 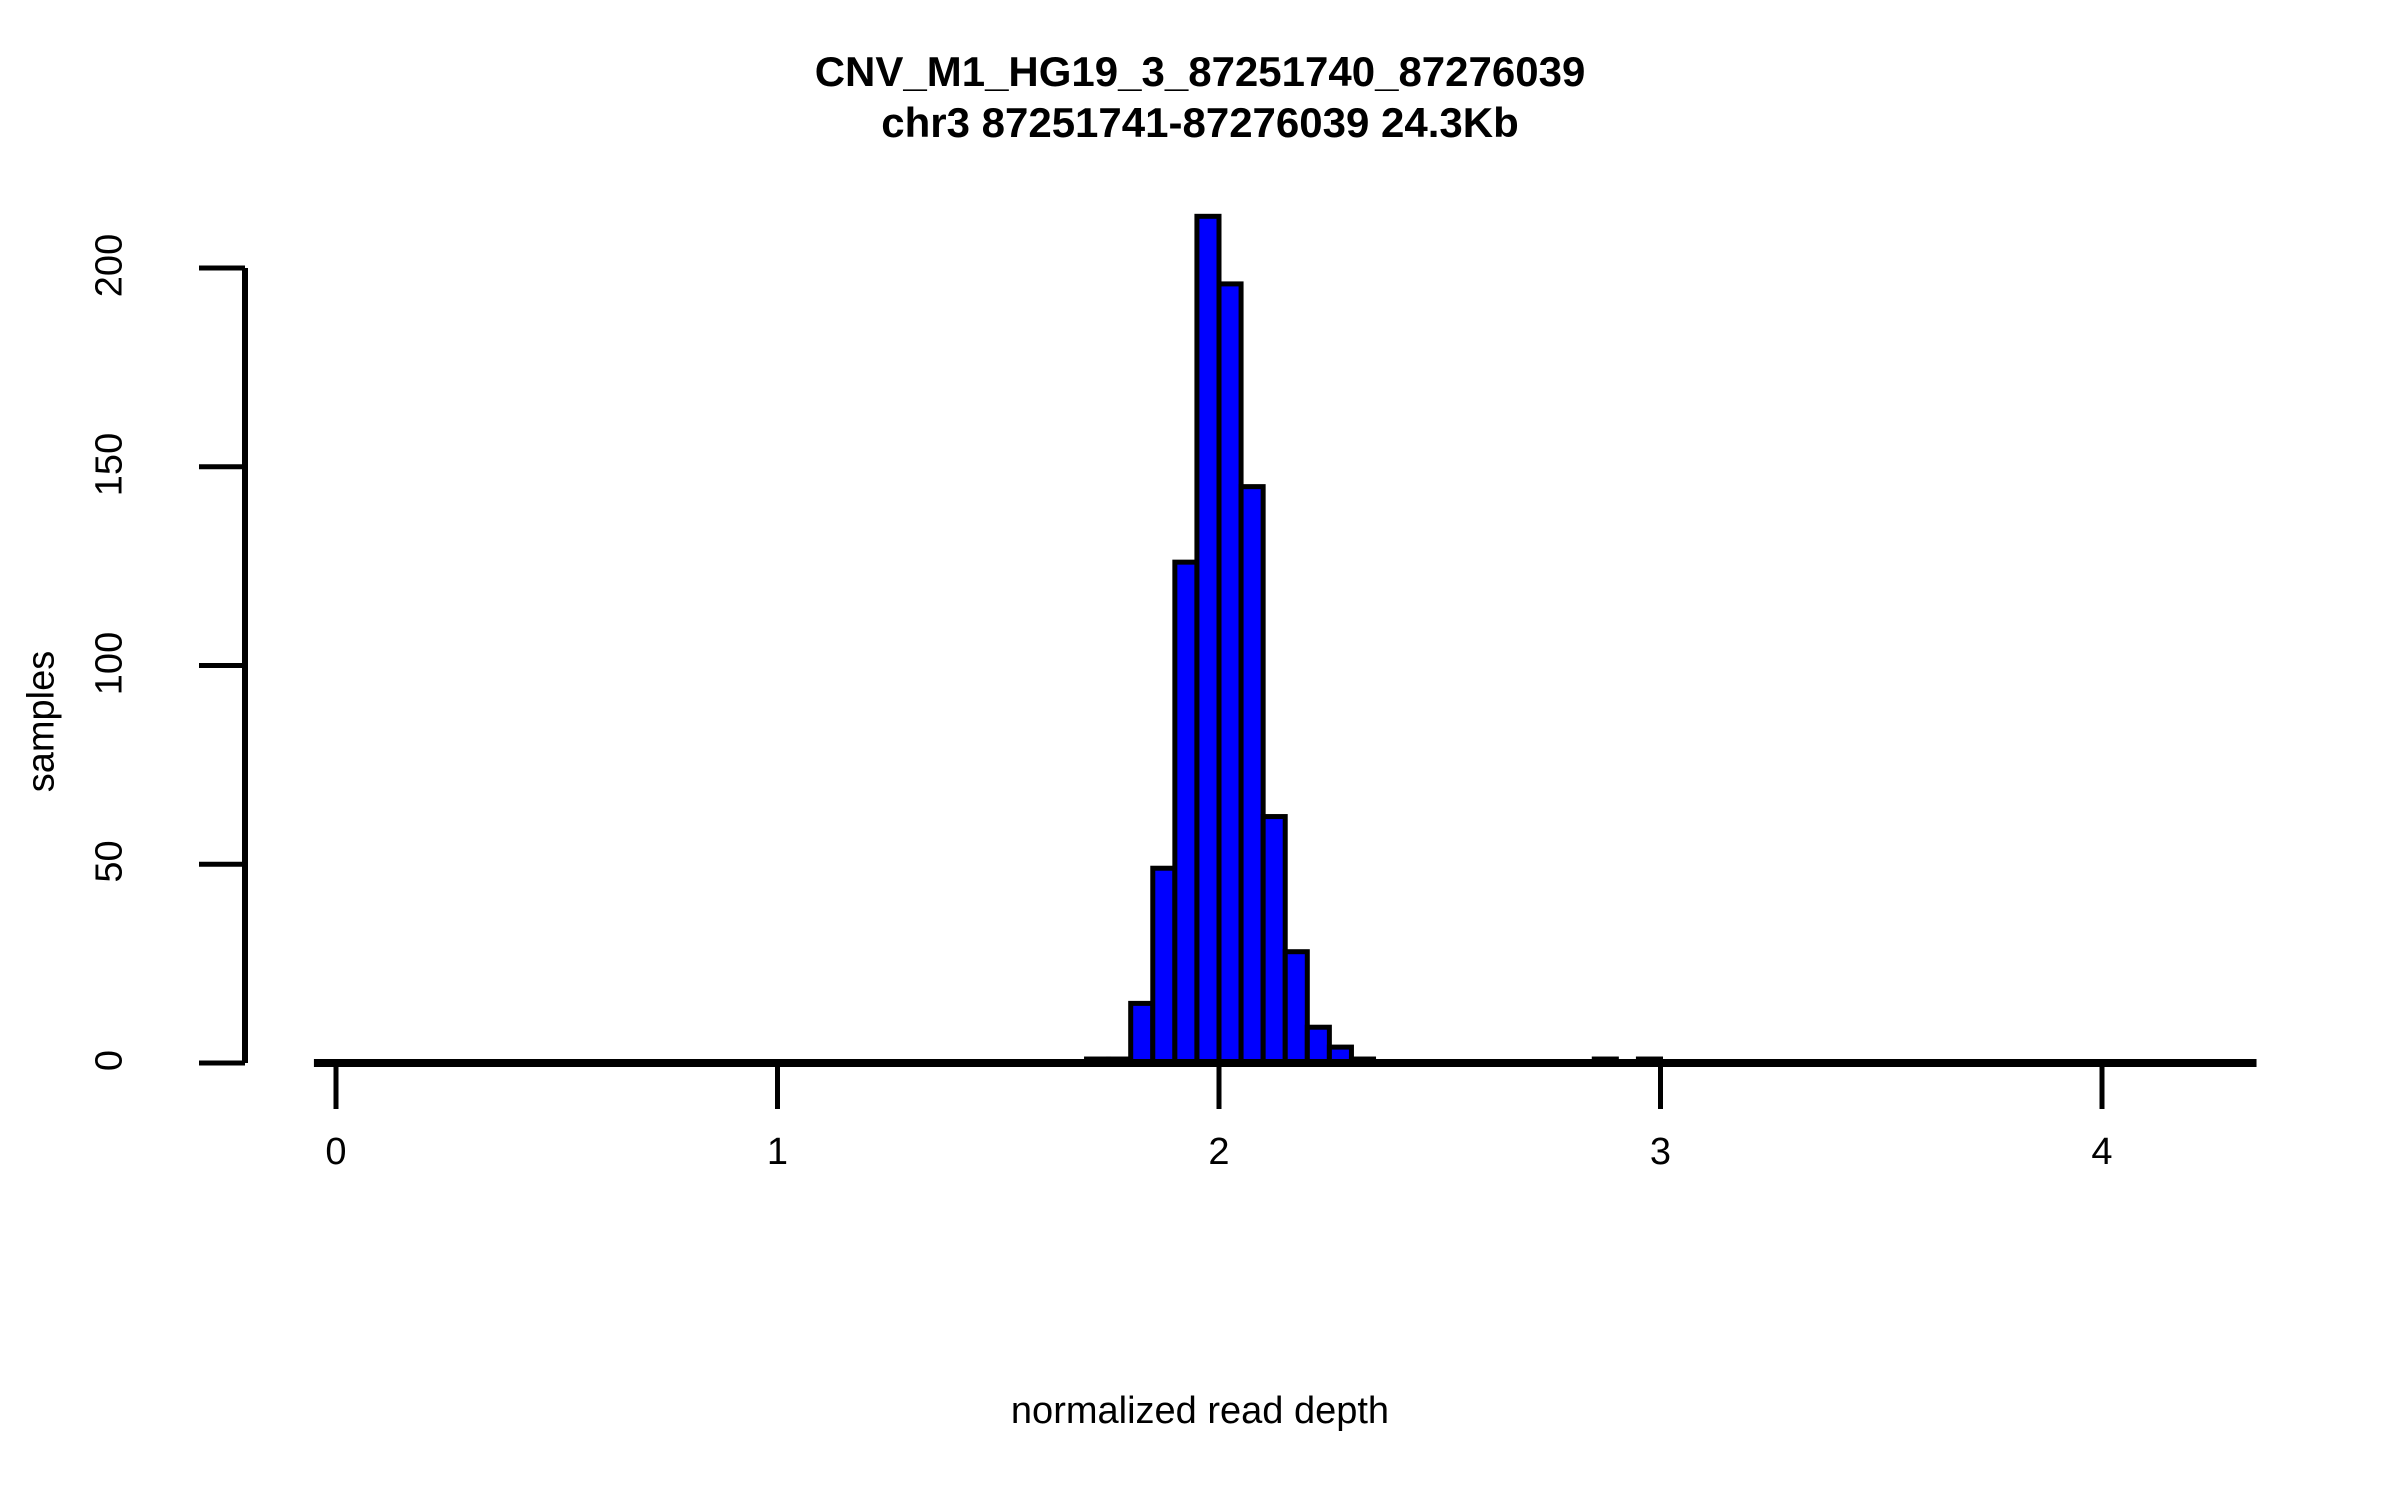 I want to click on y-tick-label: 50, so click(x=109, y=861).